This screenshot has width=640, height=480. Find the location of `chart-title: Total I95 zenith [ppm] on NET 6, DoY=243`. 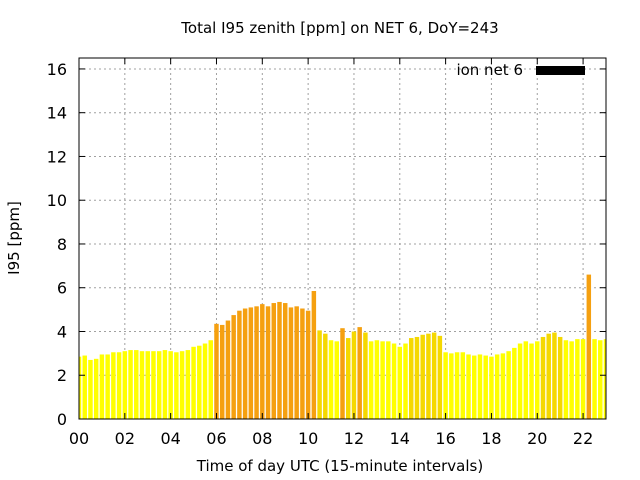

chart-title: Total I95 zenith [ppm] on NET 6, DoY=243 is located at coordinates (339, 28).